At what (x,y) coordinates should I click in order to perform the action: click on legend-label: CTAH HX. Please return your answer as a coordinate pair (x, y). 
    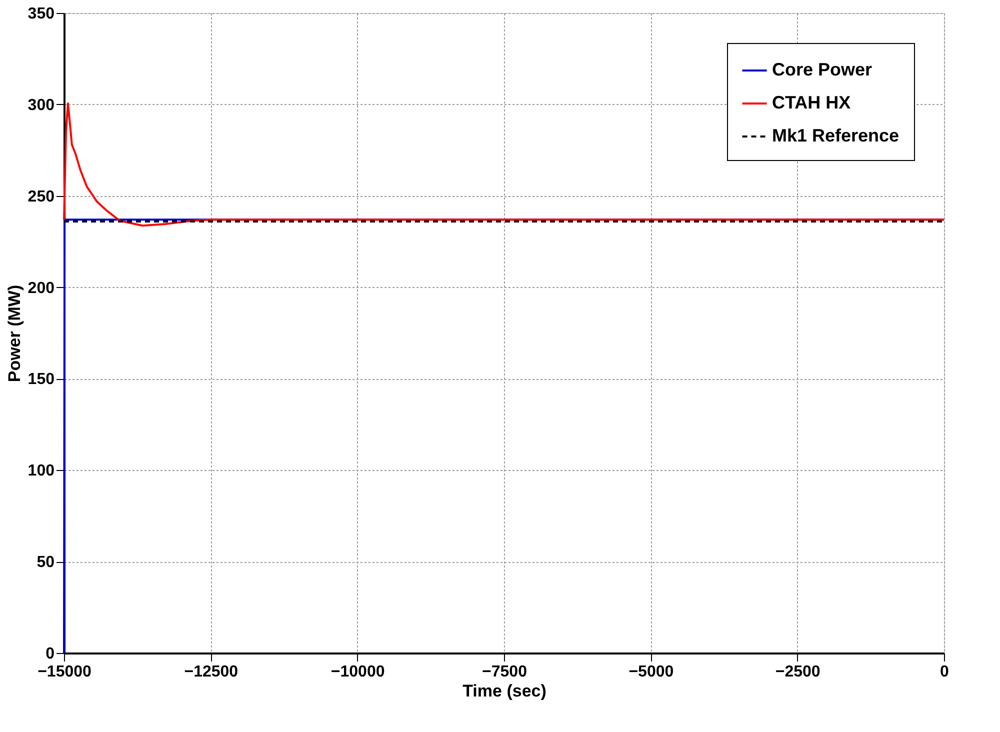
    Looking at the image, I should click on (811, 102).